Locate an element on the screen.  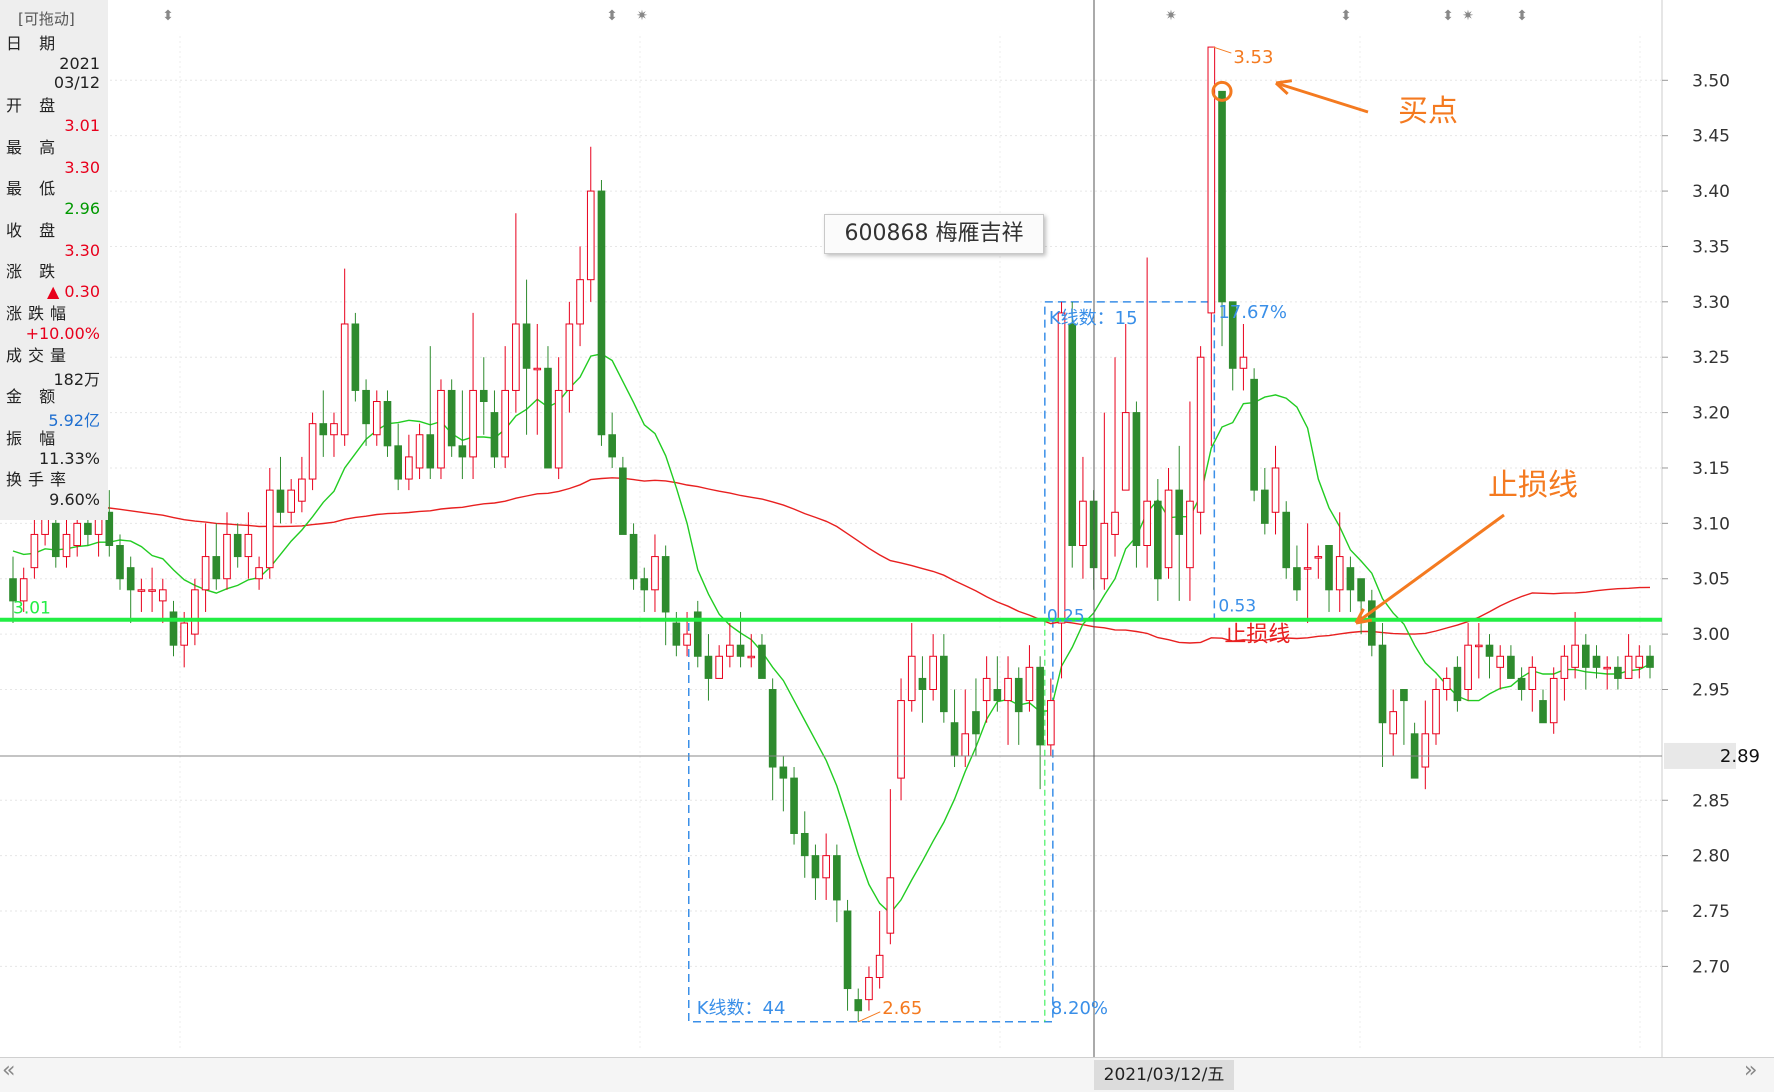
time-axis-bar is located at coordinates (887, 1074).